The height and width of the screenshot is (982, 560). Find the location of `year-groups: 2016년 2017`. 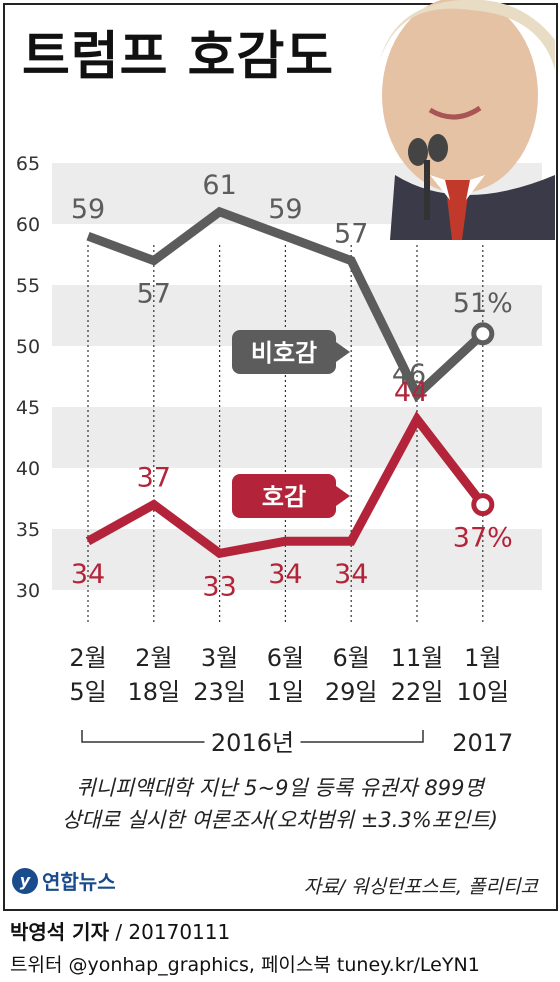

year-groups: 2016년 2017 is located at coordinates (297, 743).